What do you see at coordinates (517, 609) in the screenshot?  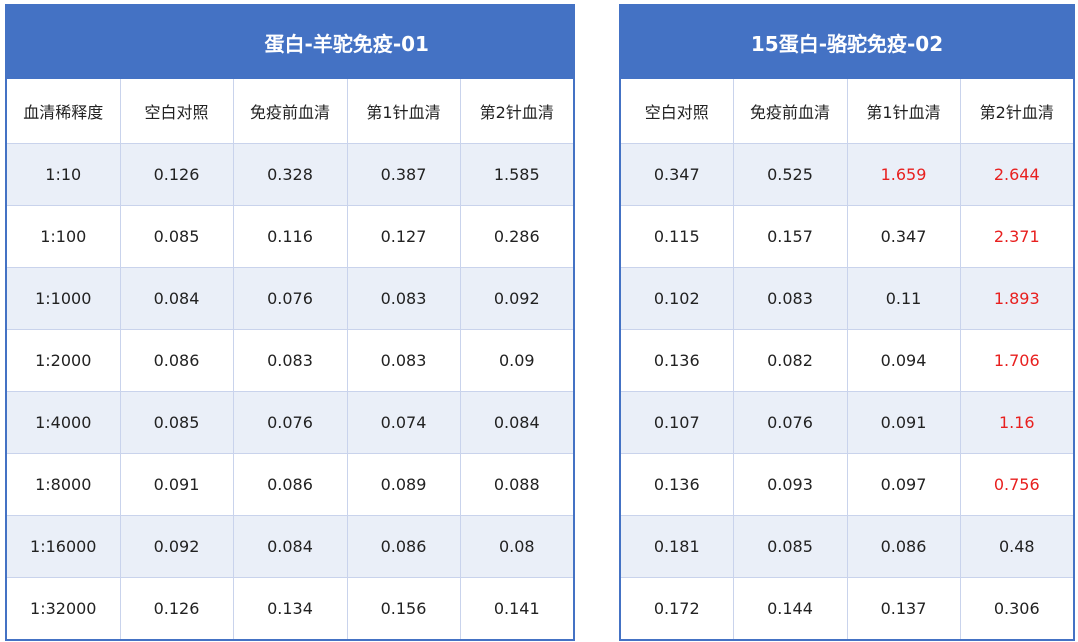 I see `table-cell: 0.141` at bounding box center [517, 609].